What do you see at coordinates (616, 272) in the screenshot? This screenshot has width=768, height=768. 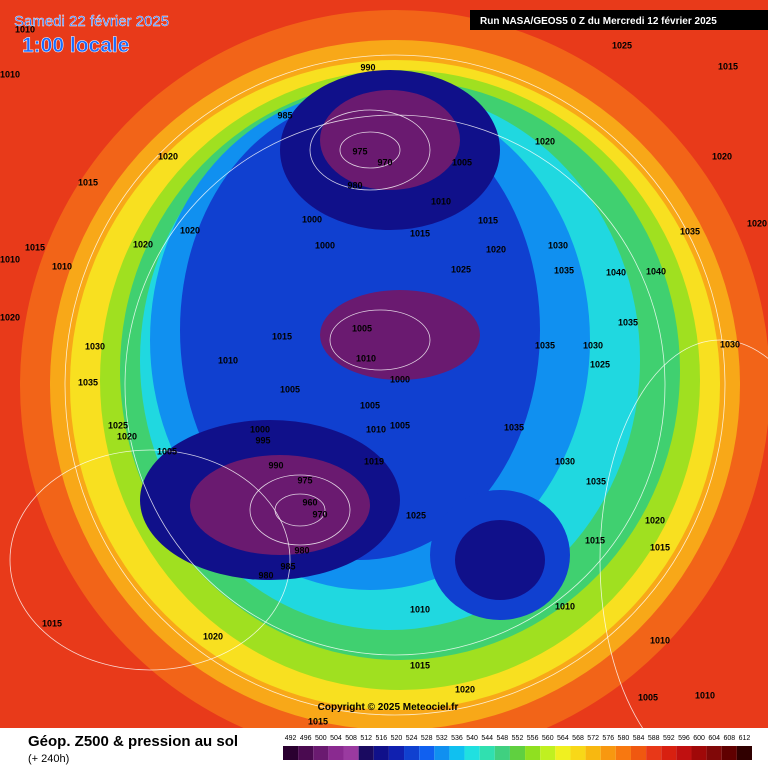 I see `isobar-label: 1040` at bounding box center [616, 272].